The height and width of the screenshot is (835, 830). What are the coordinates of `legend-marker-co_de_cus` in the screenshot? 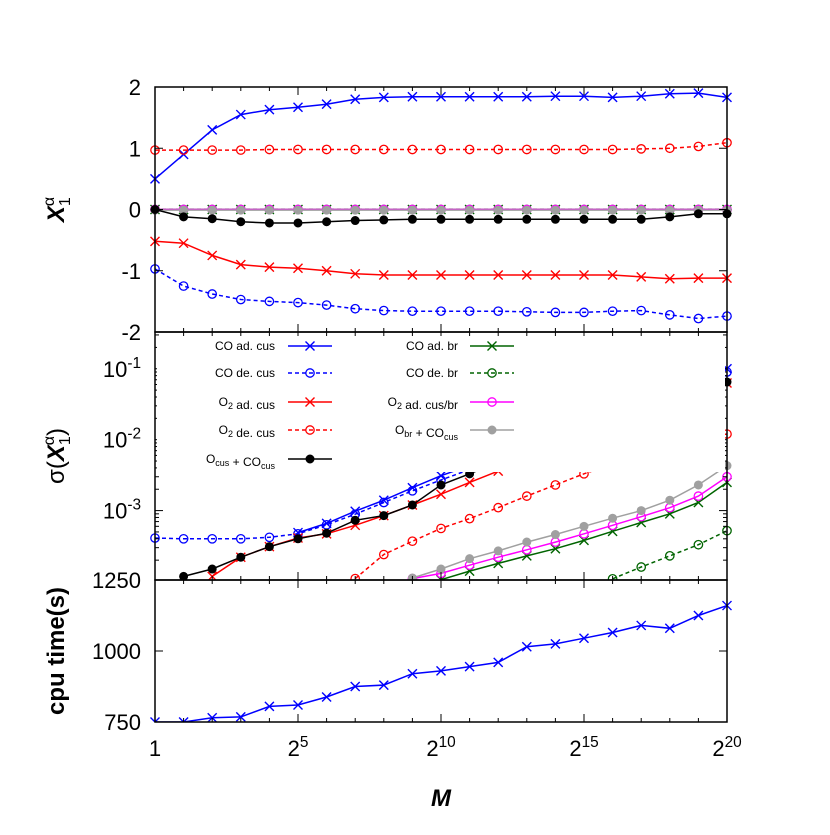 It's located at (310, 373).